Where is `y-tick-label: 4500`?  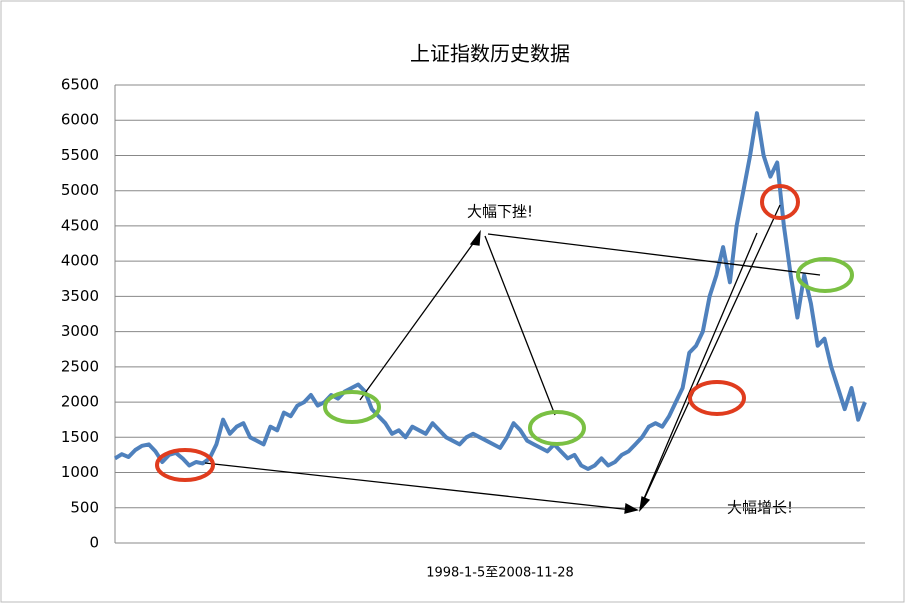
y-tick-label: 4500 is located at coordinates (80, 225).